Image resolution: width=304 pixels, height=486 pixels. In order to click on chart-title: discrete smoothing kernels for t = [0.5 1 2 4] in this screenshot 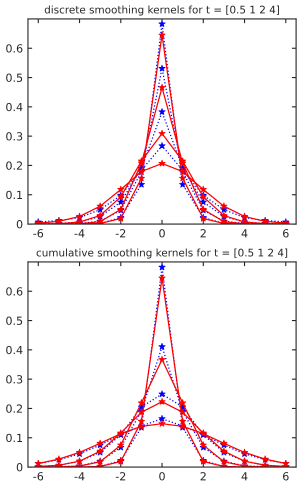, I will do `click(162, 10)`.